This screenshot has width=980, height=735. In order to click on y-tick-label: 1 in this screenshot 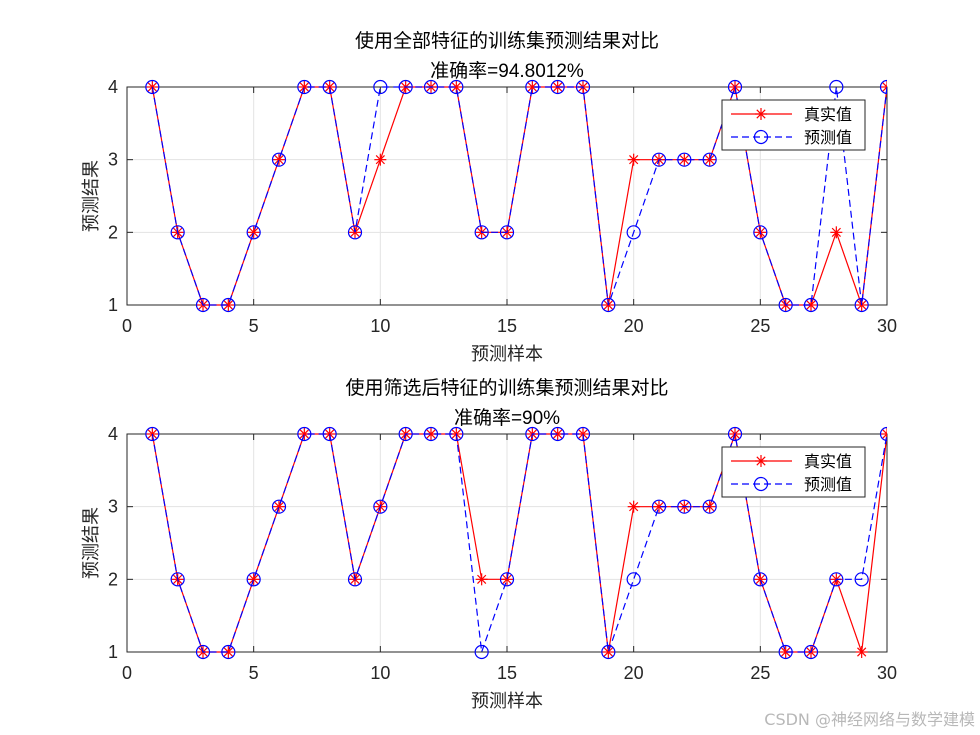, I will do `click(113, 652)`.